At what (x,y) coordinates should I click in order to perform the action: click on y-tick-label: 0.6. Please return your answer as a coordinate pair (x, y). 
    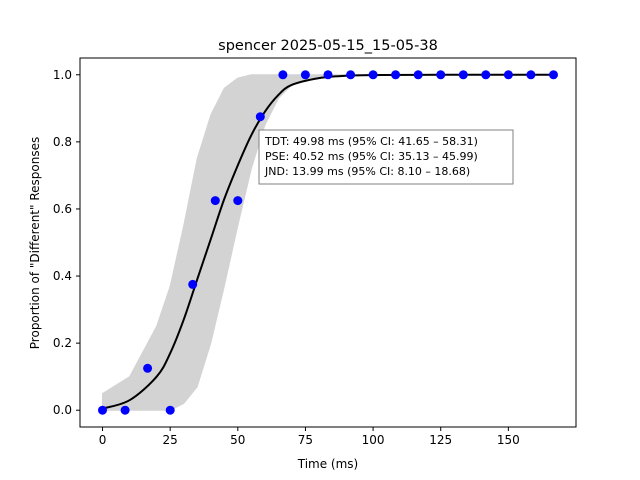
    Looking at the image, I should click on (62, 209).